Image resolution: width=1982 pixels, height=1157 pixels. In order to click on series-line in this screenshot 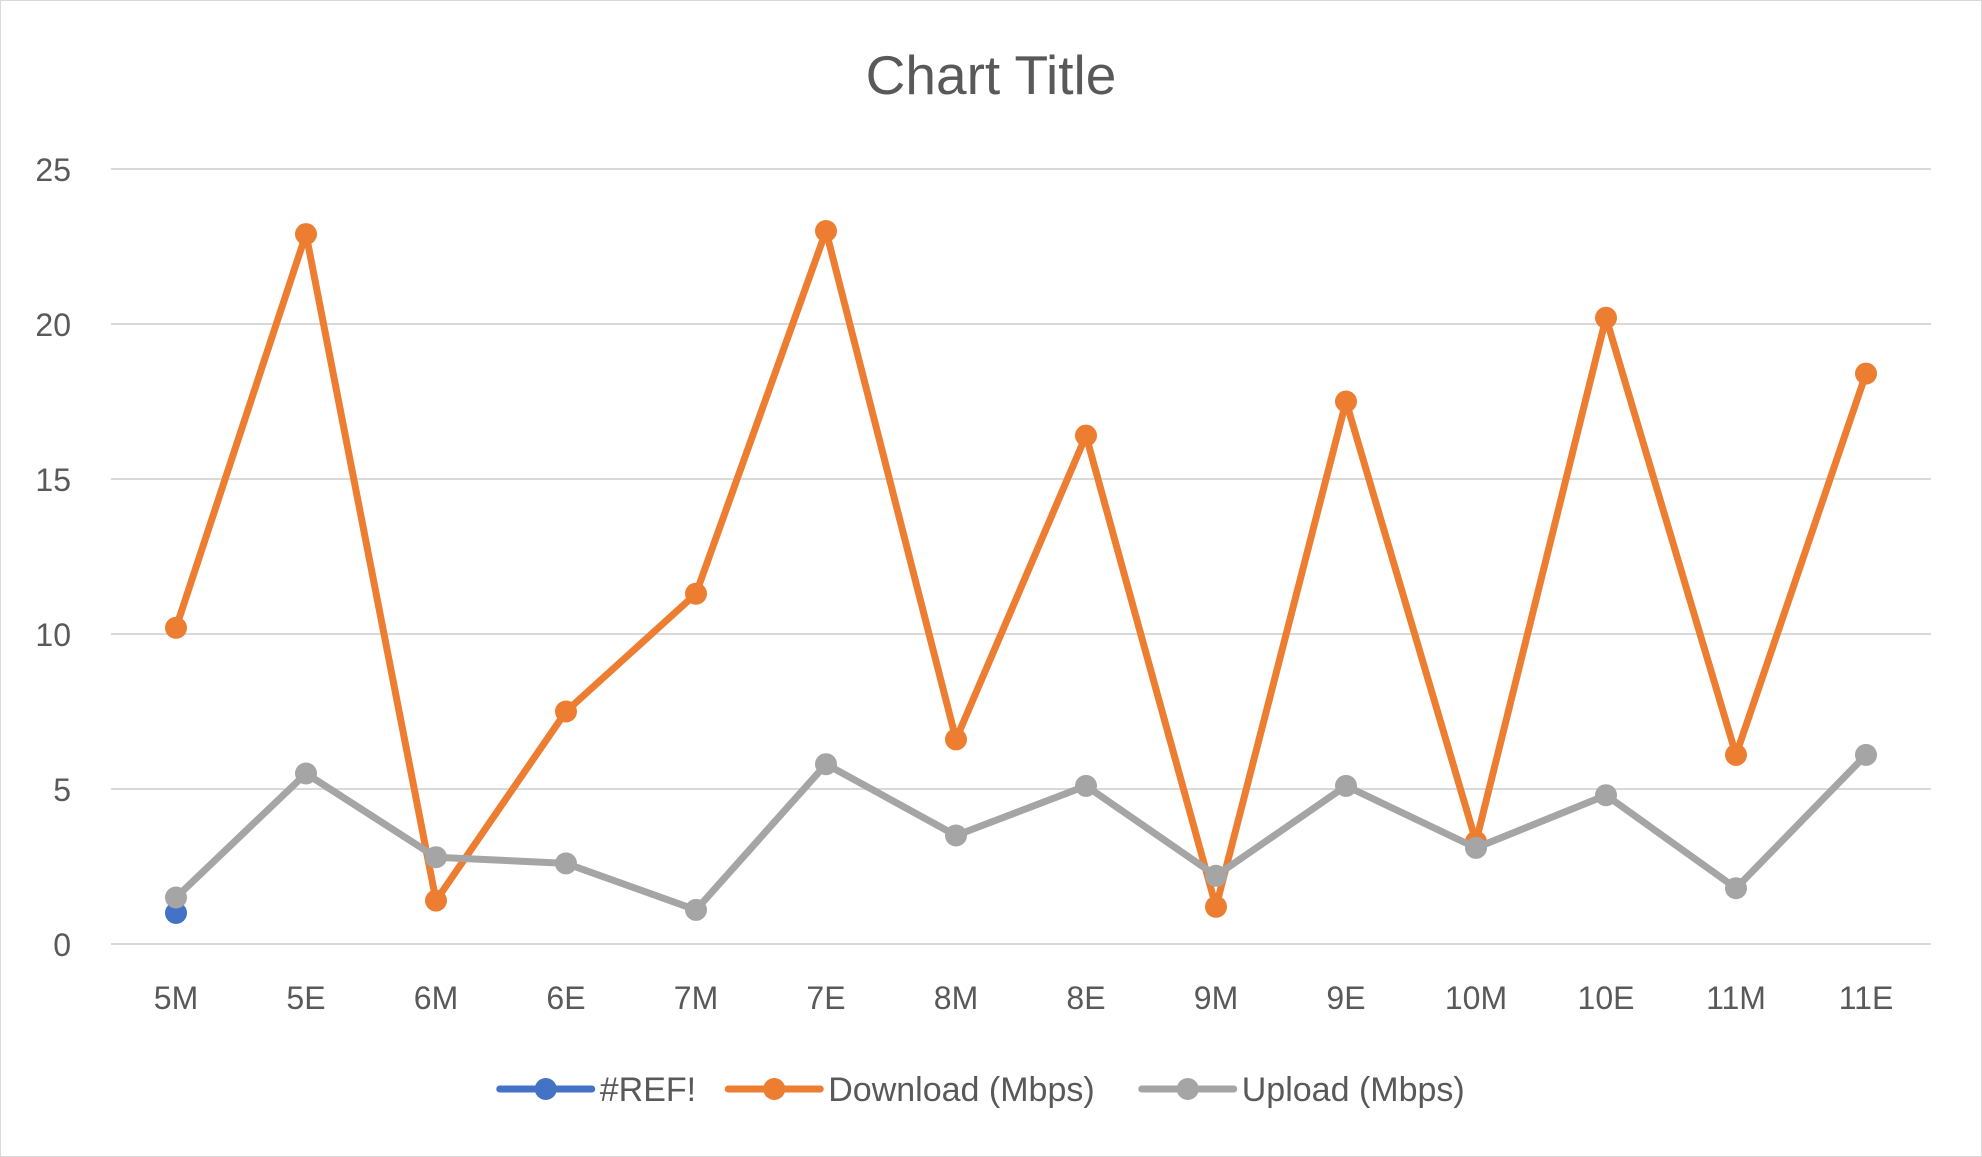, I will do `click(1021, 832)`.